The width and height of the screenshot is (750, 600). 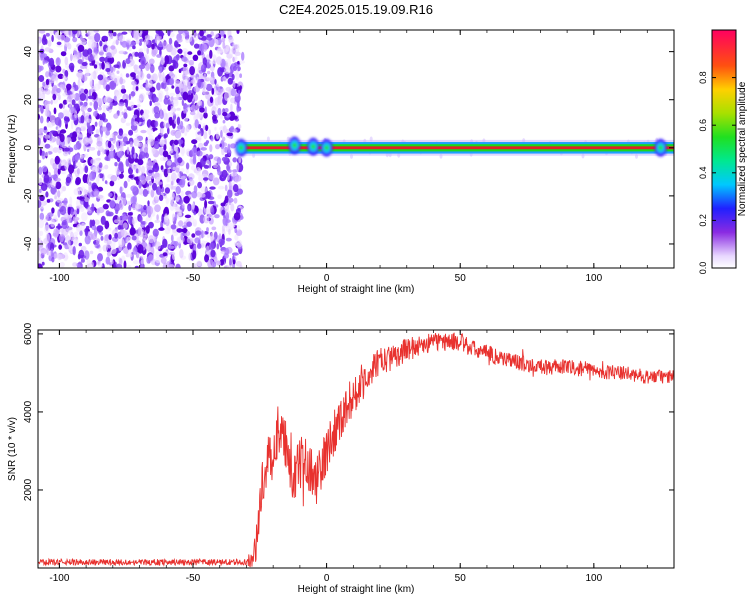 What do you see at coordinates (326, 147) in the screenshot?
I see `band-blob` at bounding box center [326, 147].